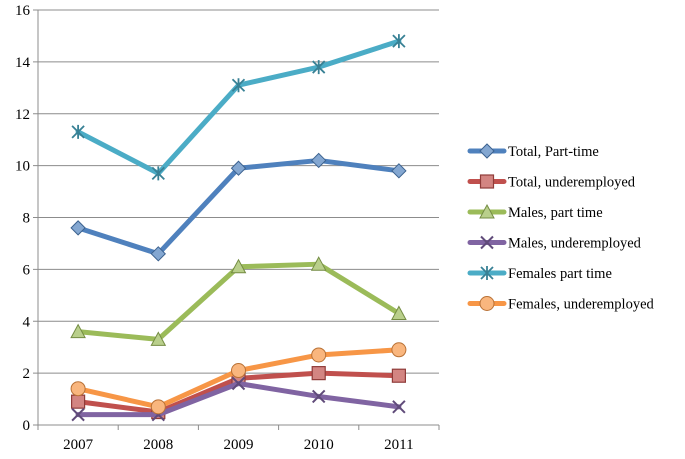 The height and width of the screenshot is (459, 685). I want to click on series-diamond, so click(238, 207).